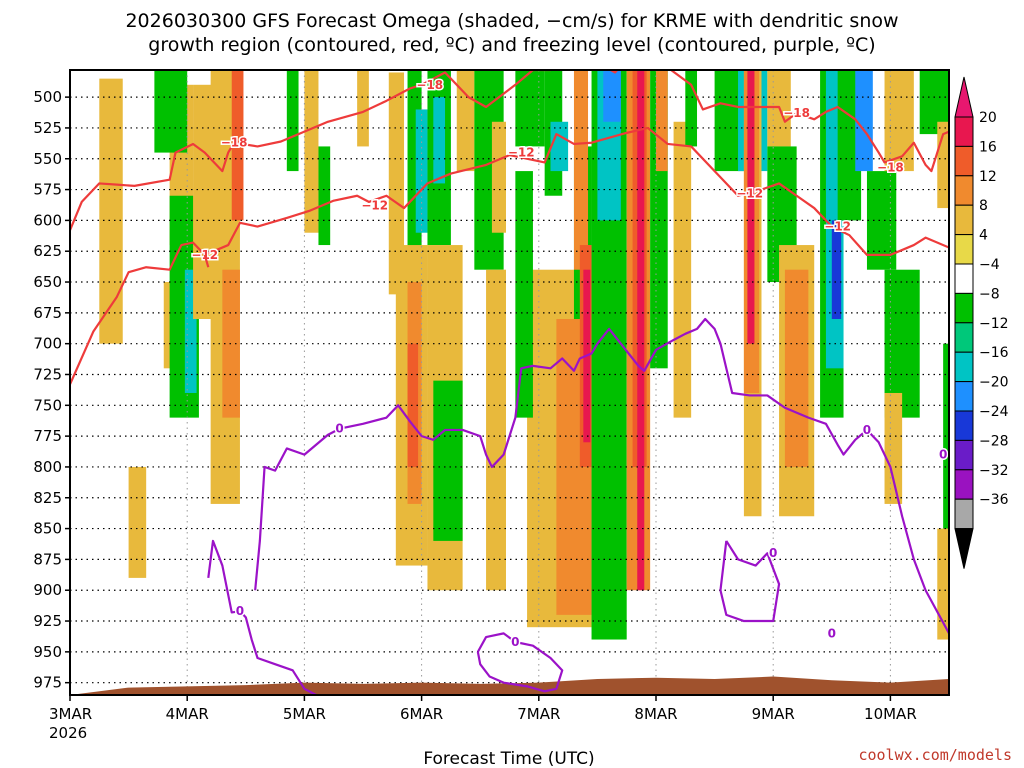  What do you see at coordinates (47, 344) in the screenshot?
I see `y-tick-label: 700` at bounding box center [47, 344].